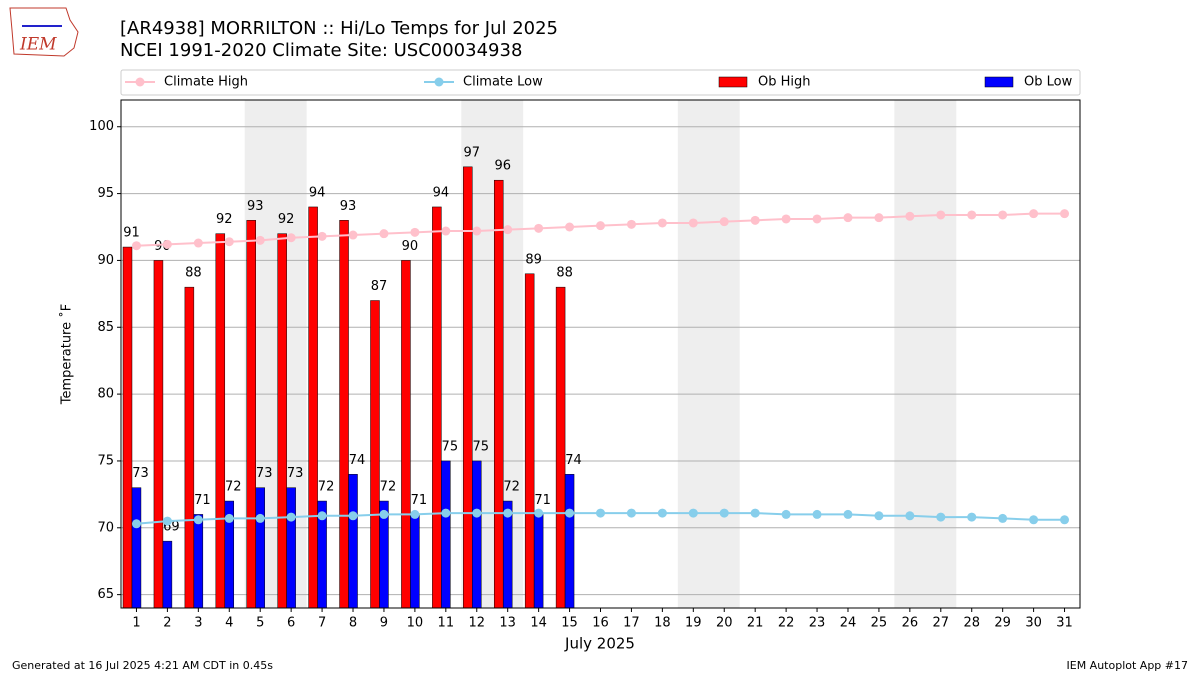 The image size is (1200, 675). What do you see at coordinates (507, 623) in the screenshot?
I see `x-tick-label: 13` at bounding box center [507, 623].